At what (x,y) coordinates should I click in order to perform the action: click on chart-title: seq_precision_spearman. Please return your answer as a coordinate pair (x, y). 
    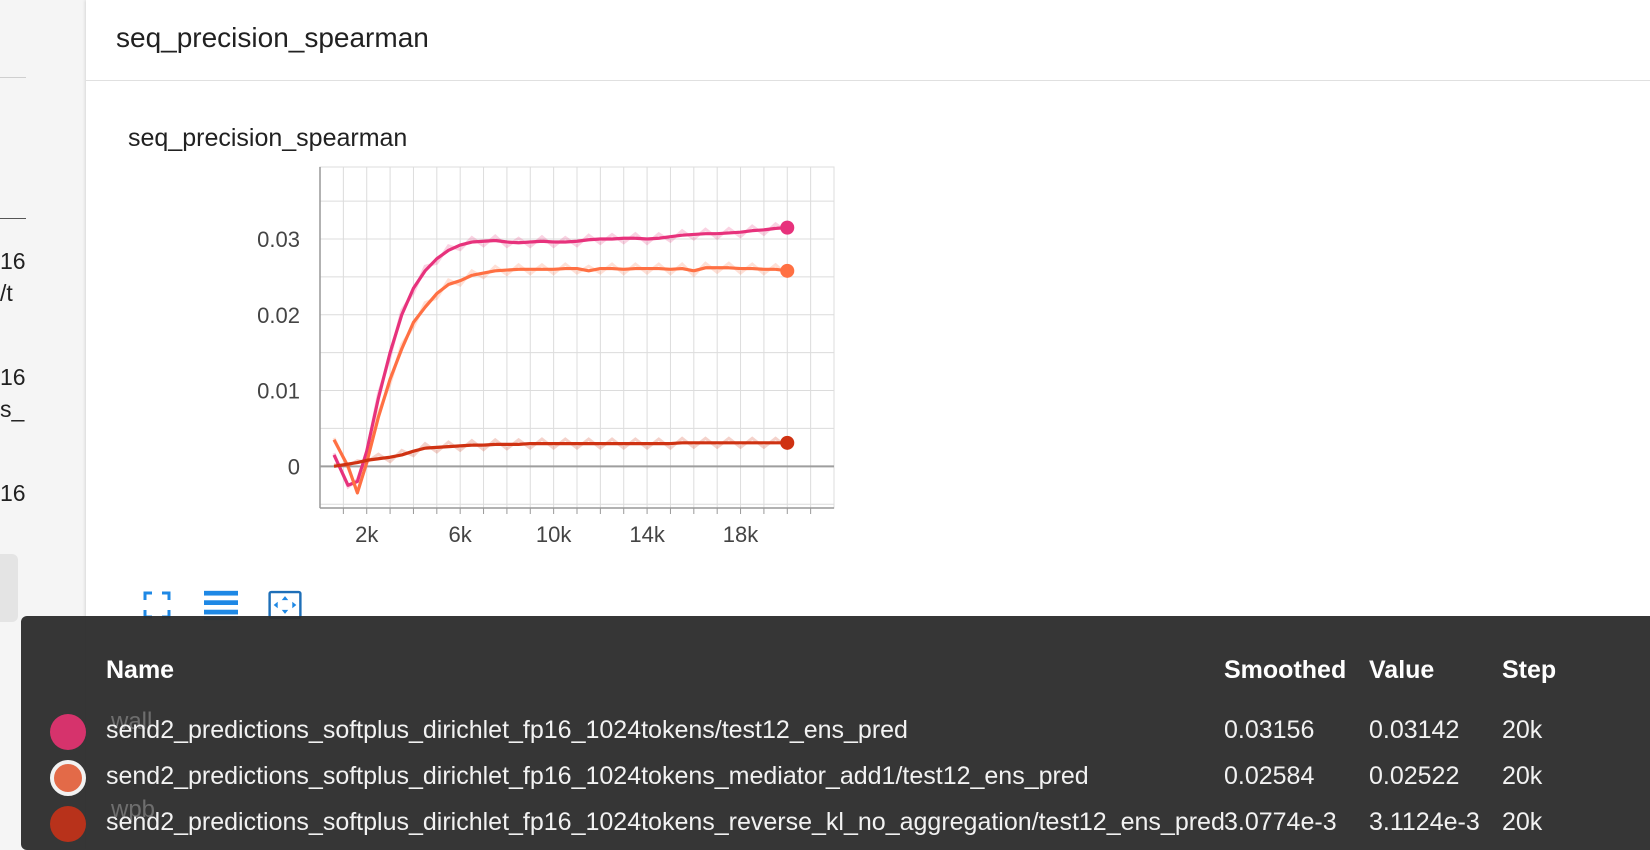
    Looking at the image, I should click on (268, 138).